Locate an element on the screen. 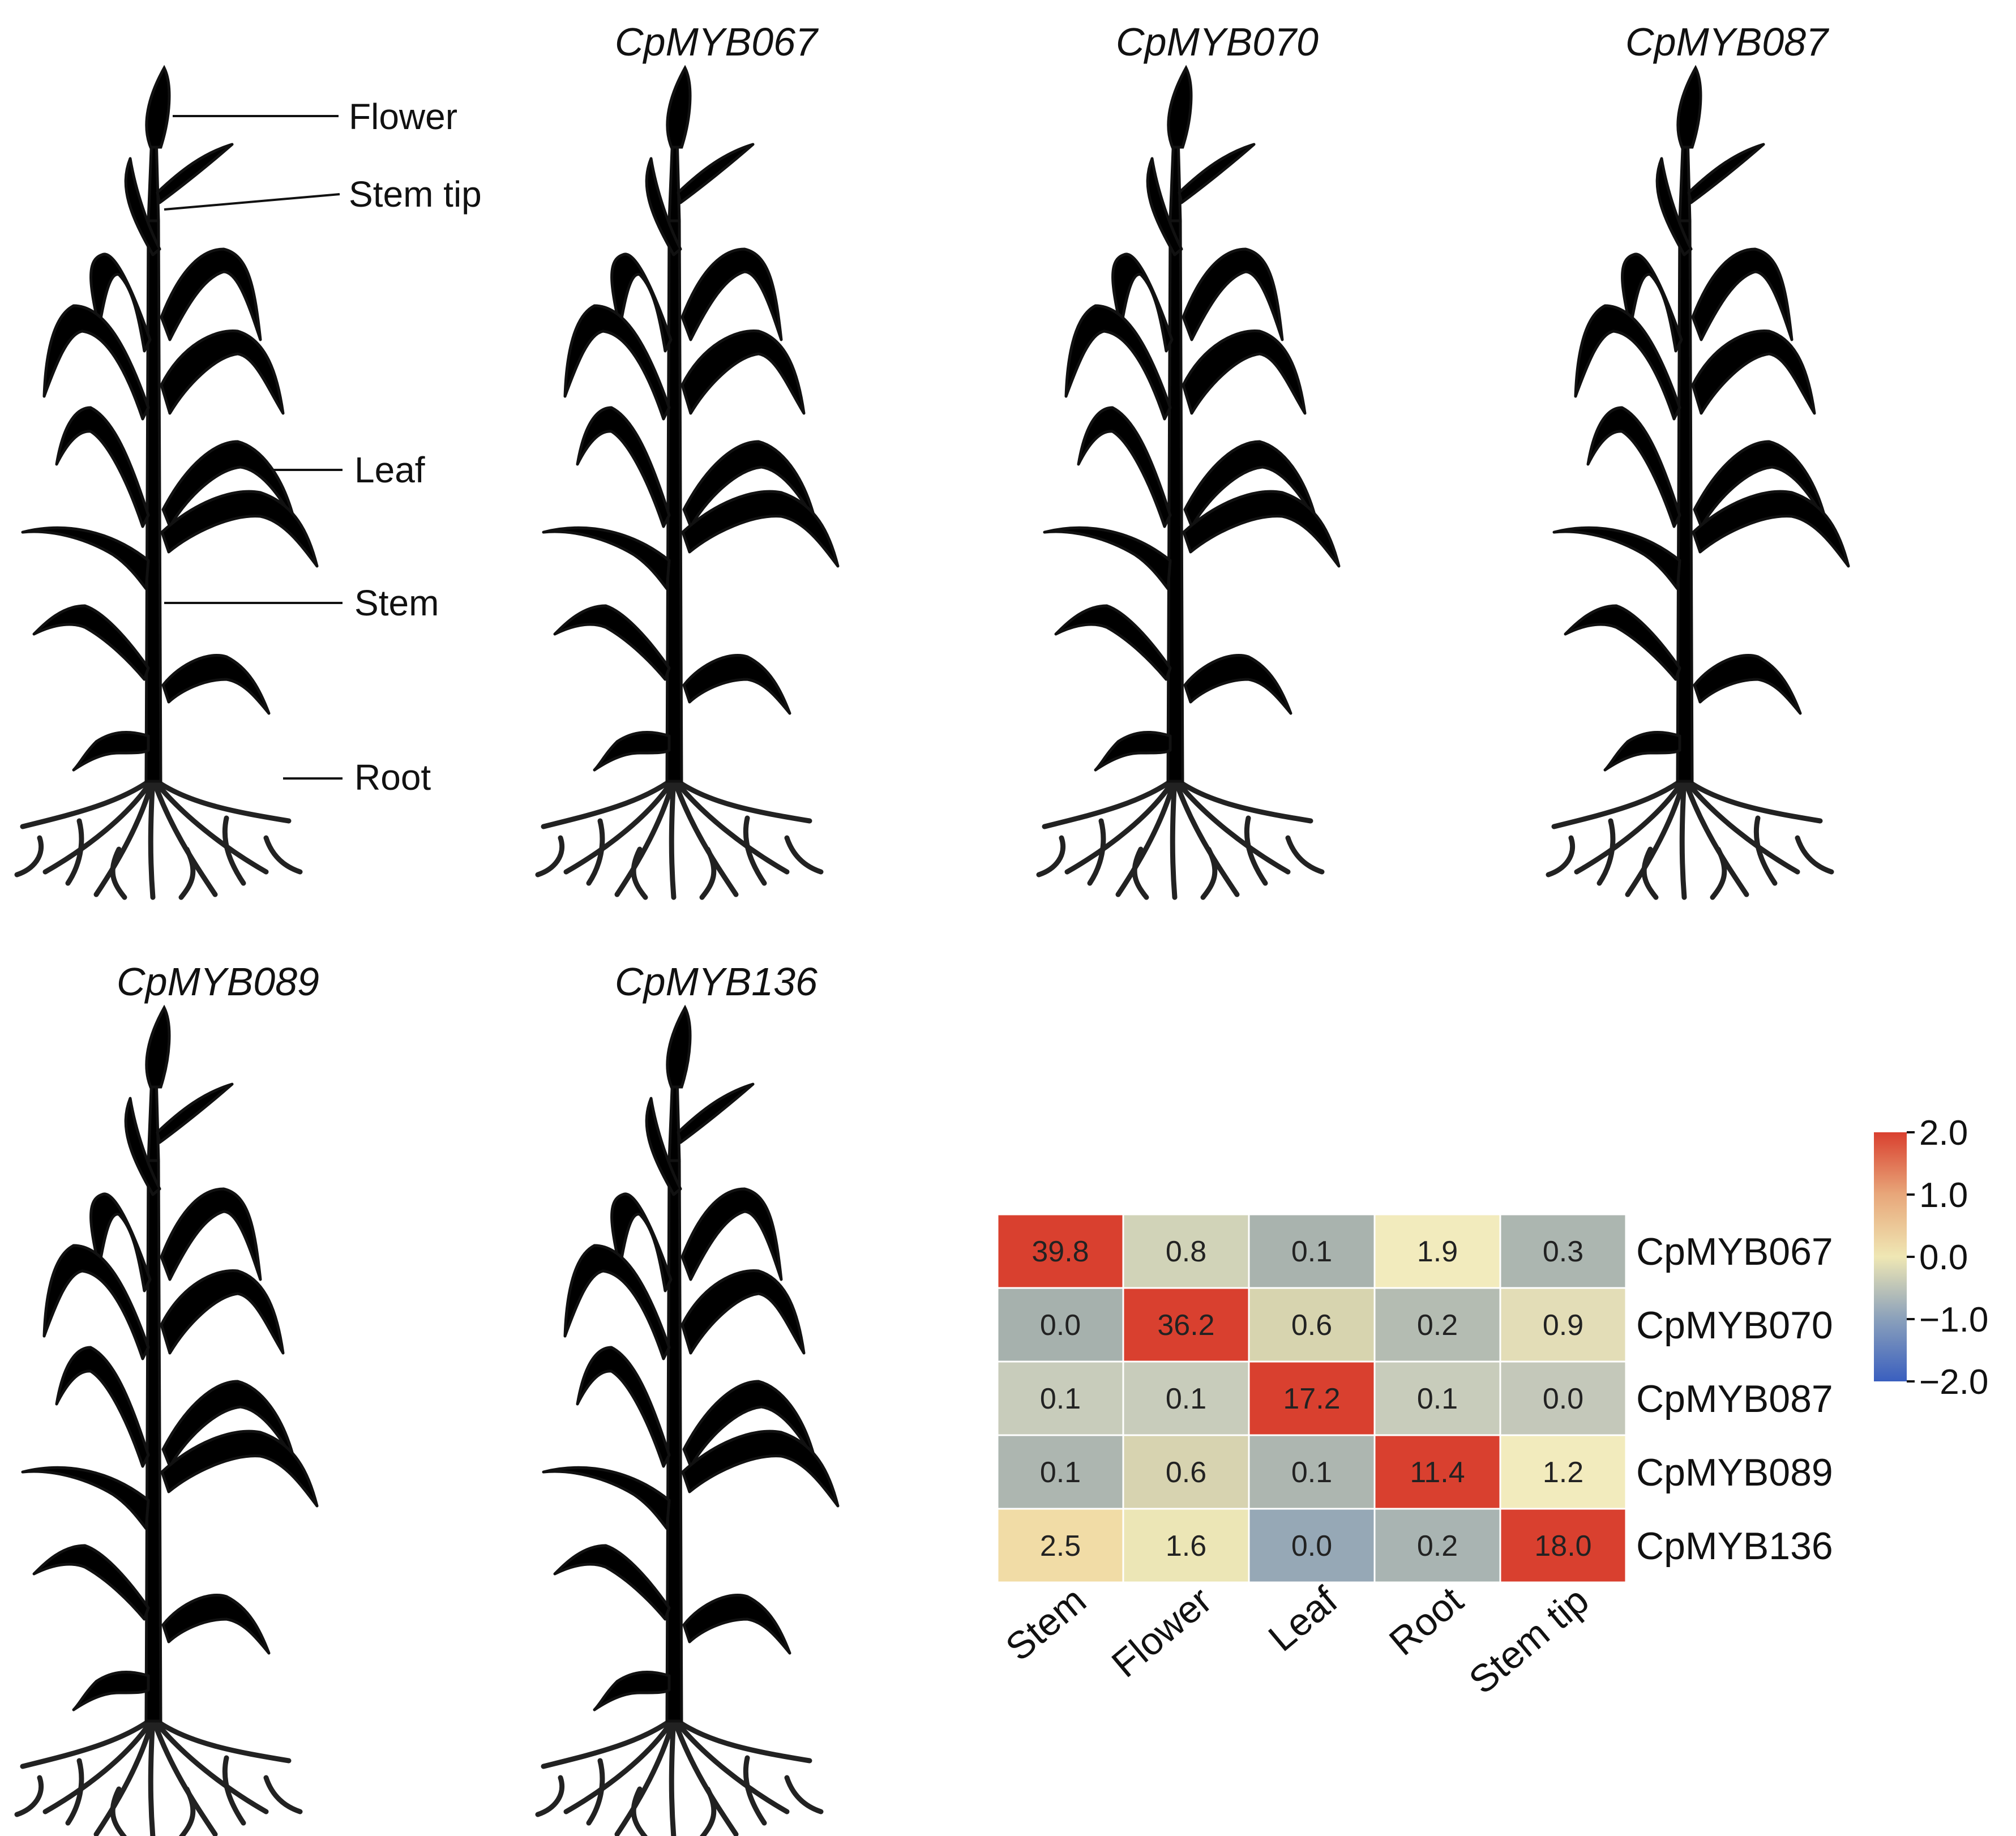  stem-tip-label: Stem tip is located at coordinates (415, 194).